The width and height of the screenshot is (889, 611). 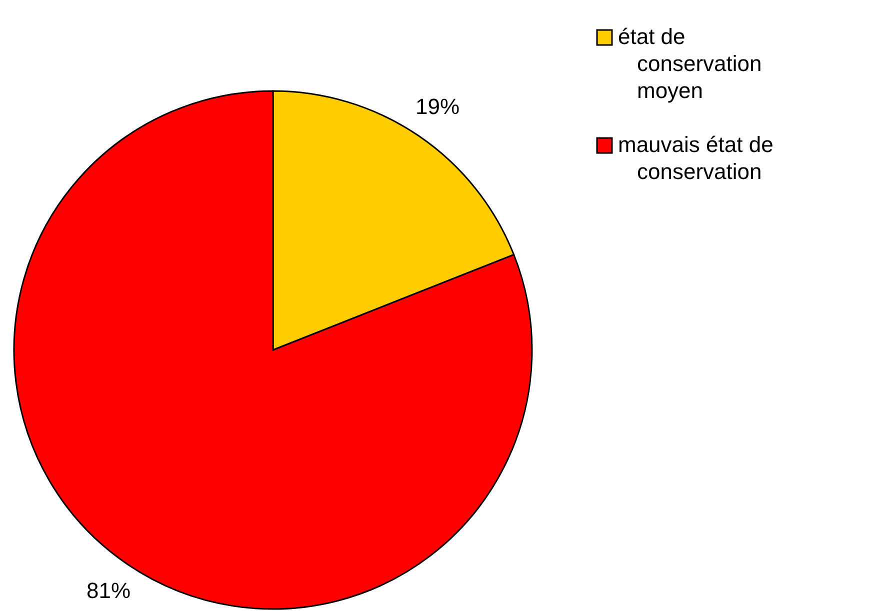 What do you see at coordinates (437, 106) in the screenshot?
I see `data-label: 19%` at bounding box center [437, 106].